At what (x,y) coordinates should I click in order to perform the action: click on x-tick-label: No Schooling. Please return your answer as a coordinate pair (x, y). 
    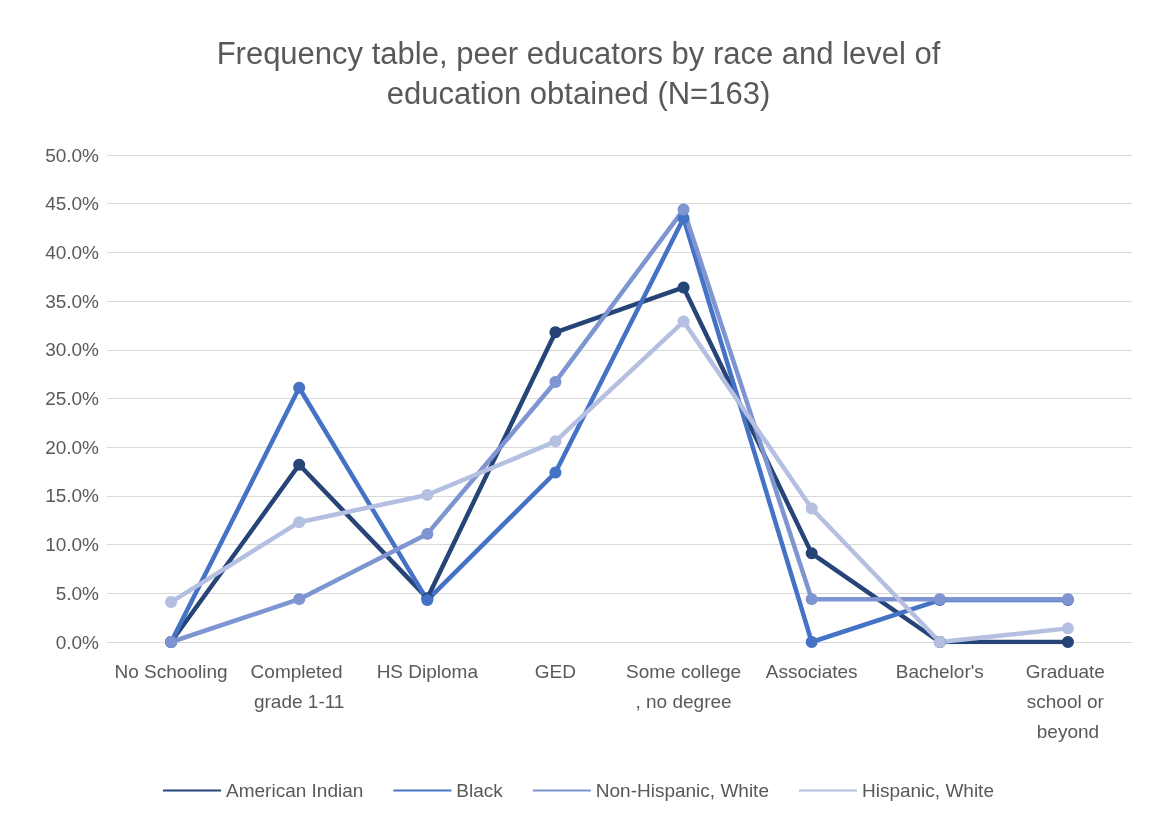
    Looking at the image, I should click on (171, 671).